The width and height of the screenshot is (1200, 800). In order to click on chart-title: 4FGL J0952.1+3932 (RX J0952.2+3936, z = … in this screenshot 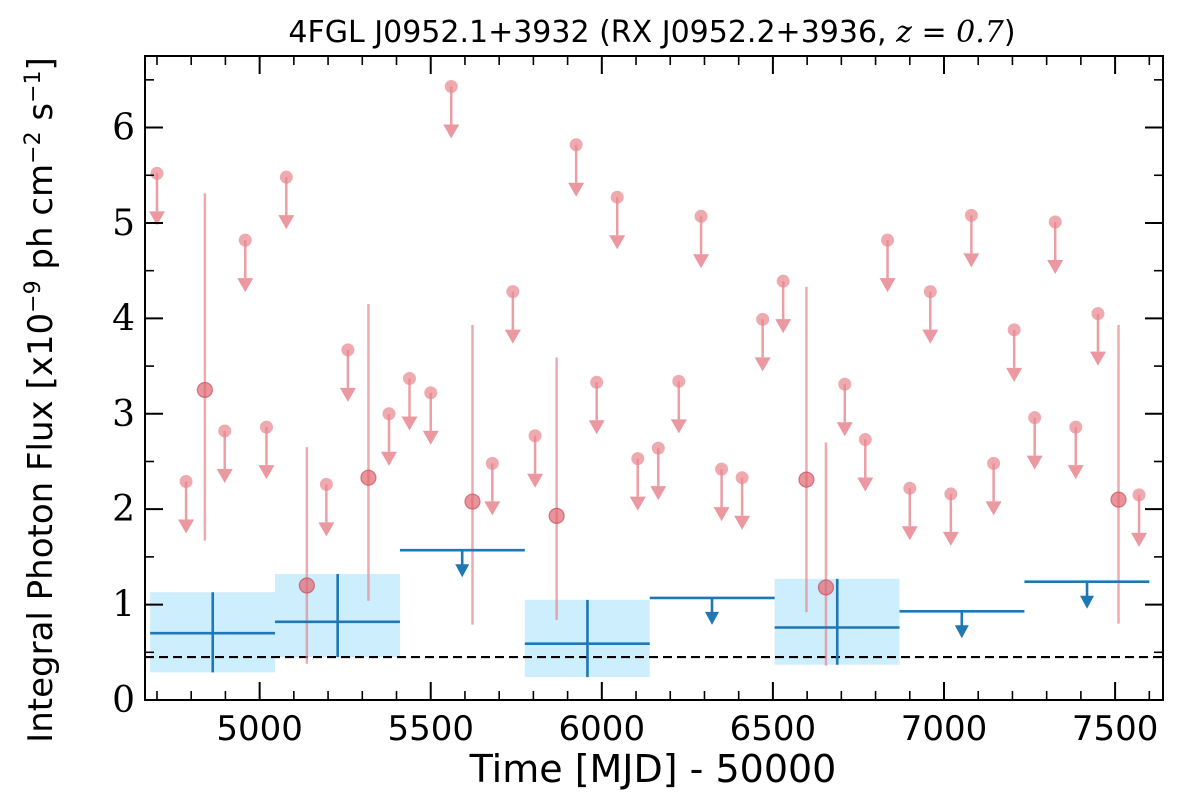, I will do `click(651, 32)`.